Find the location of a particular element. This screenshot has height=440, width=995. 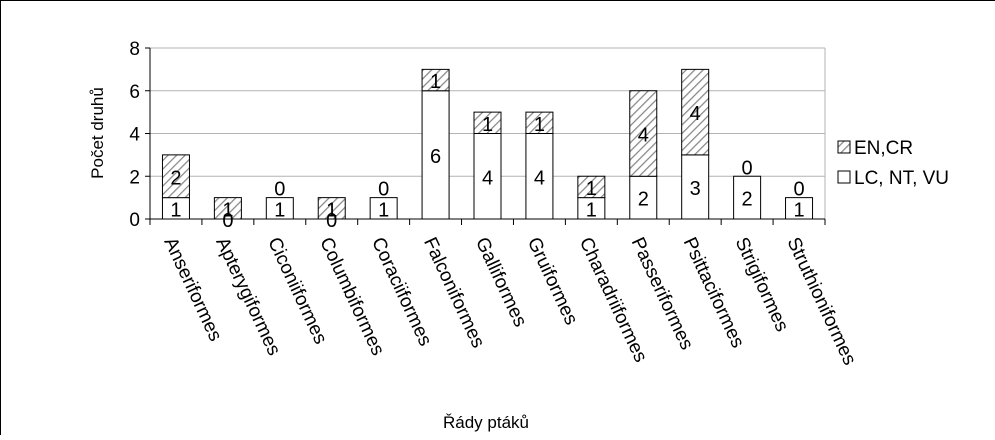

y-tick-label: 8 is located at coordinates (134, 49).